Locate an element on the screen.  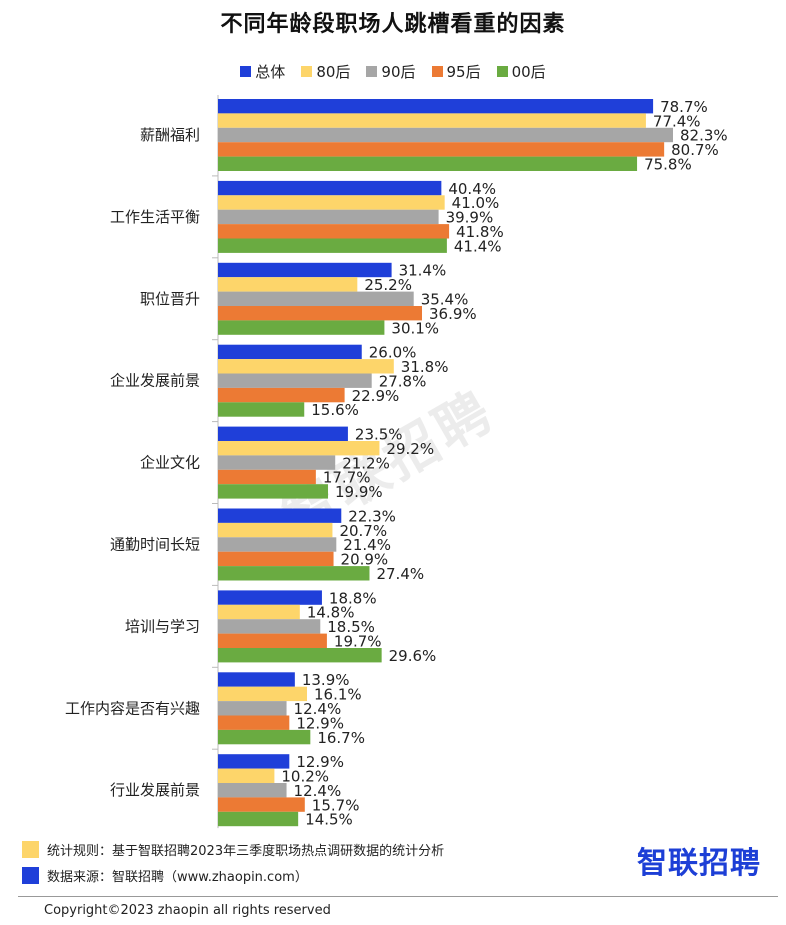
data-label: 20.9% is located at coordinates (365, 560).